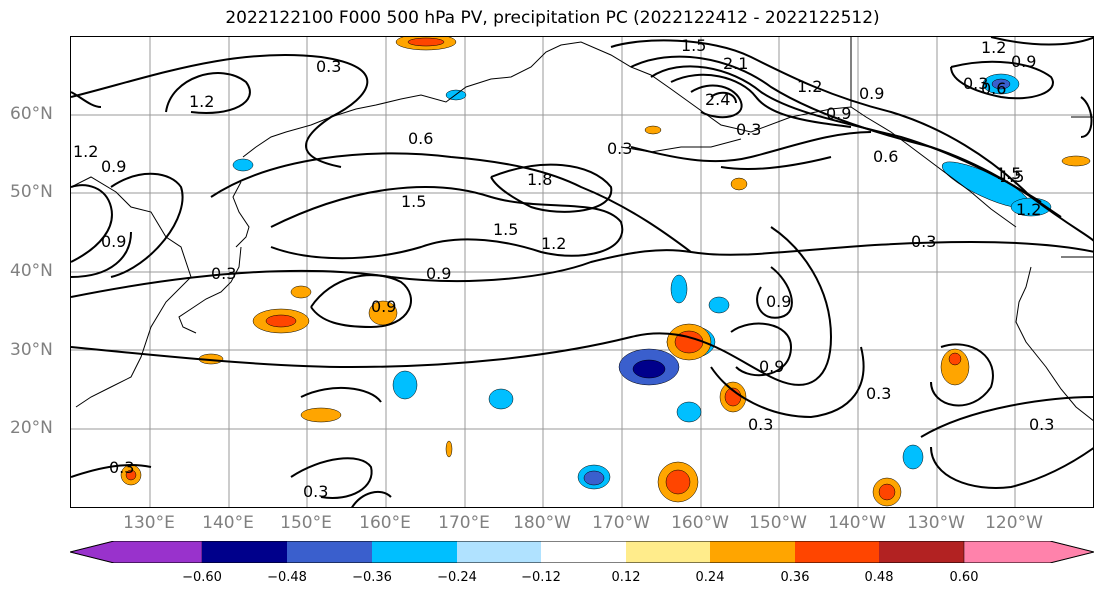 The image size is (1105, 601). What do you see at coordinates (778, 523) in the screenshot?
I see `lon-label-150w: 150°W` at bounding box center [778, 523].